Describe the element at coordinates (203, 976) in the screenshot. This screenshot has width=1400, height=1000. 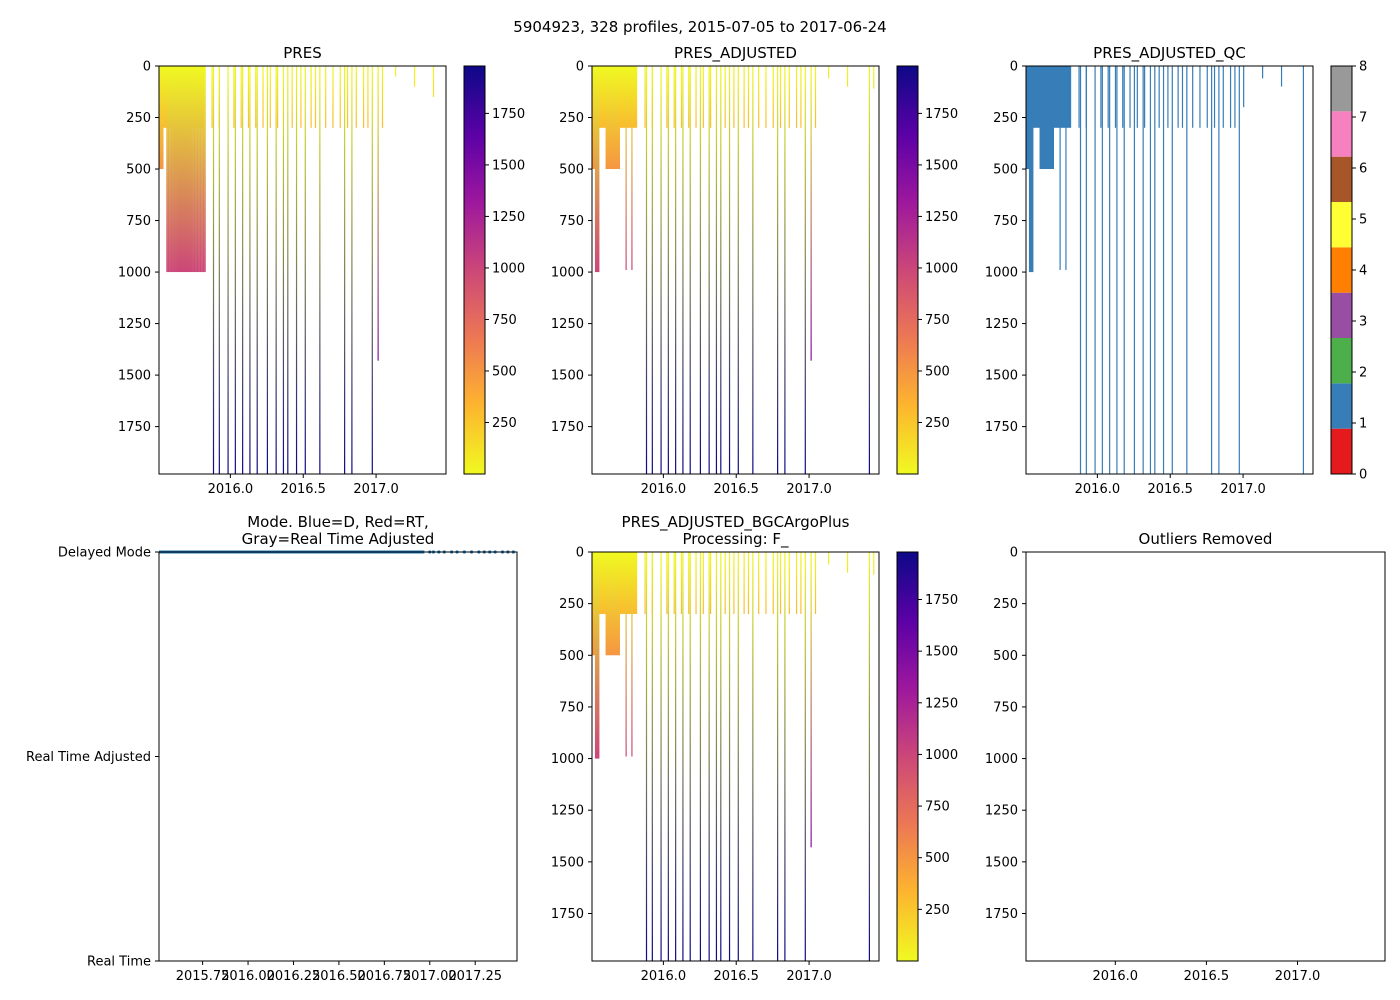
I see `x-tick-label: 2015.75` at that location.